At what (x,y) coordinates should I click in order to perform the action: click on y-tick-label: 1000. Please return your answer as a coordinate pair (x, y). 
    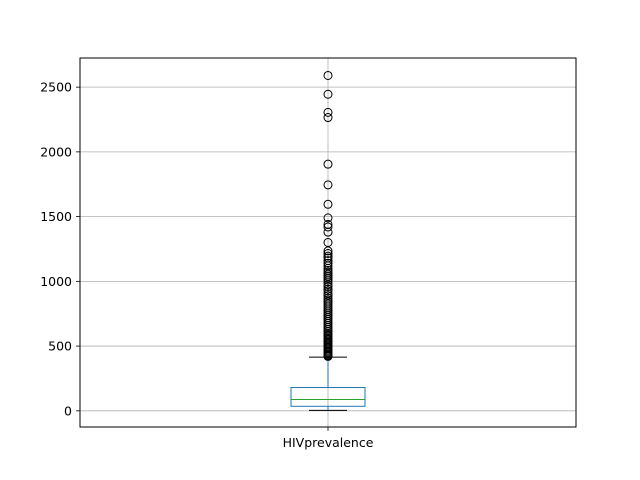
    Looking at the image, I should click on (56, 281).